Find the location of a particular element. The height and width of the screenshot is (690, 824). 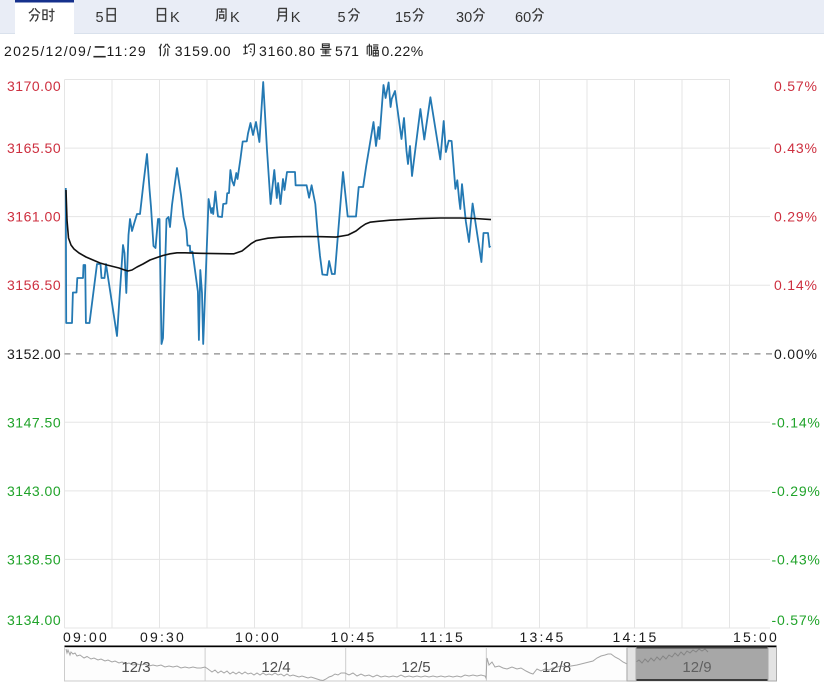

svg-text: 0.57% is located at coordinates (796, 86).